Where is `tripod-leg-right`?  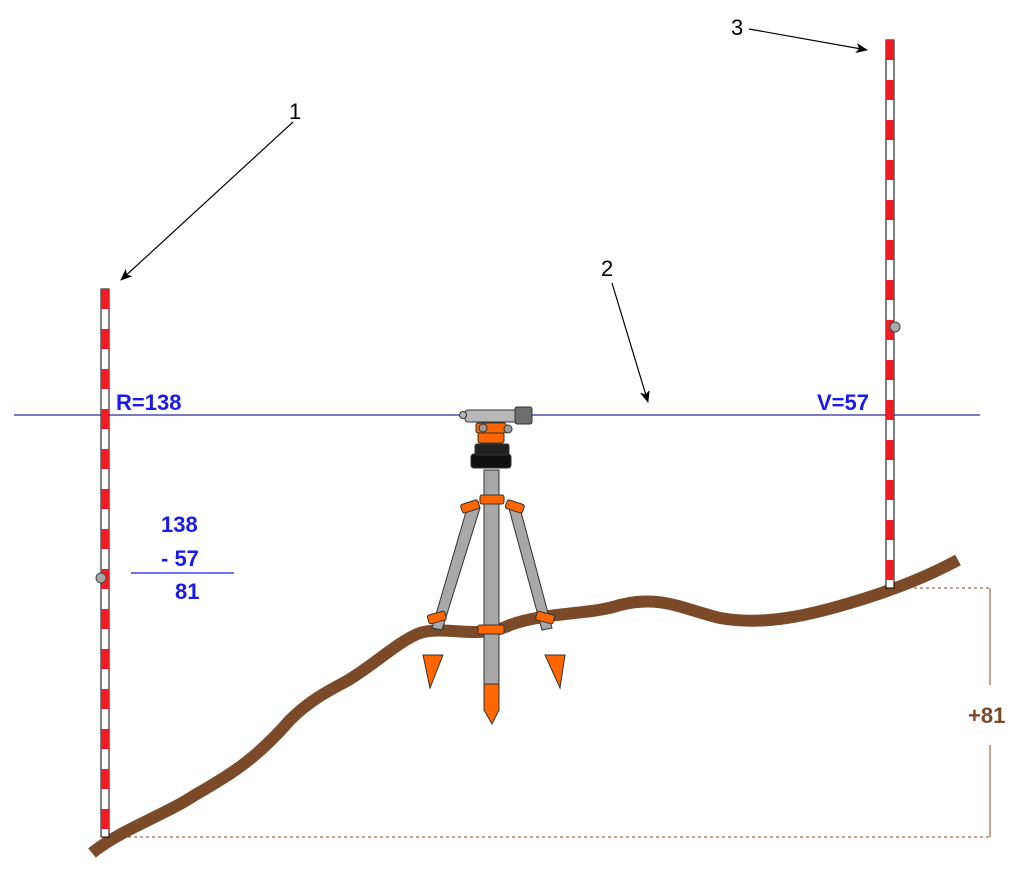
tripod-leg-right is located at coordinates (530, 567).